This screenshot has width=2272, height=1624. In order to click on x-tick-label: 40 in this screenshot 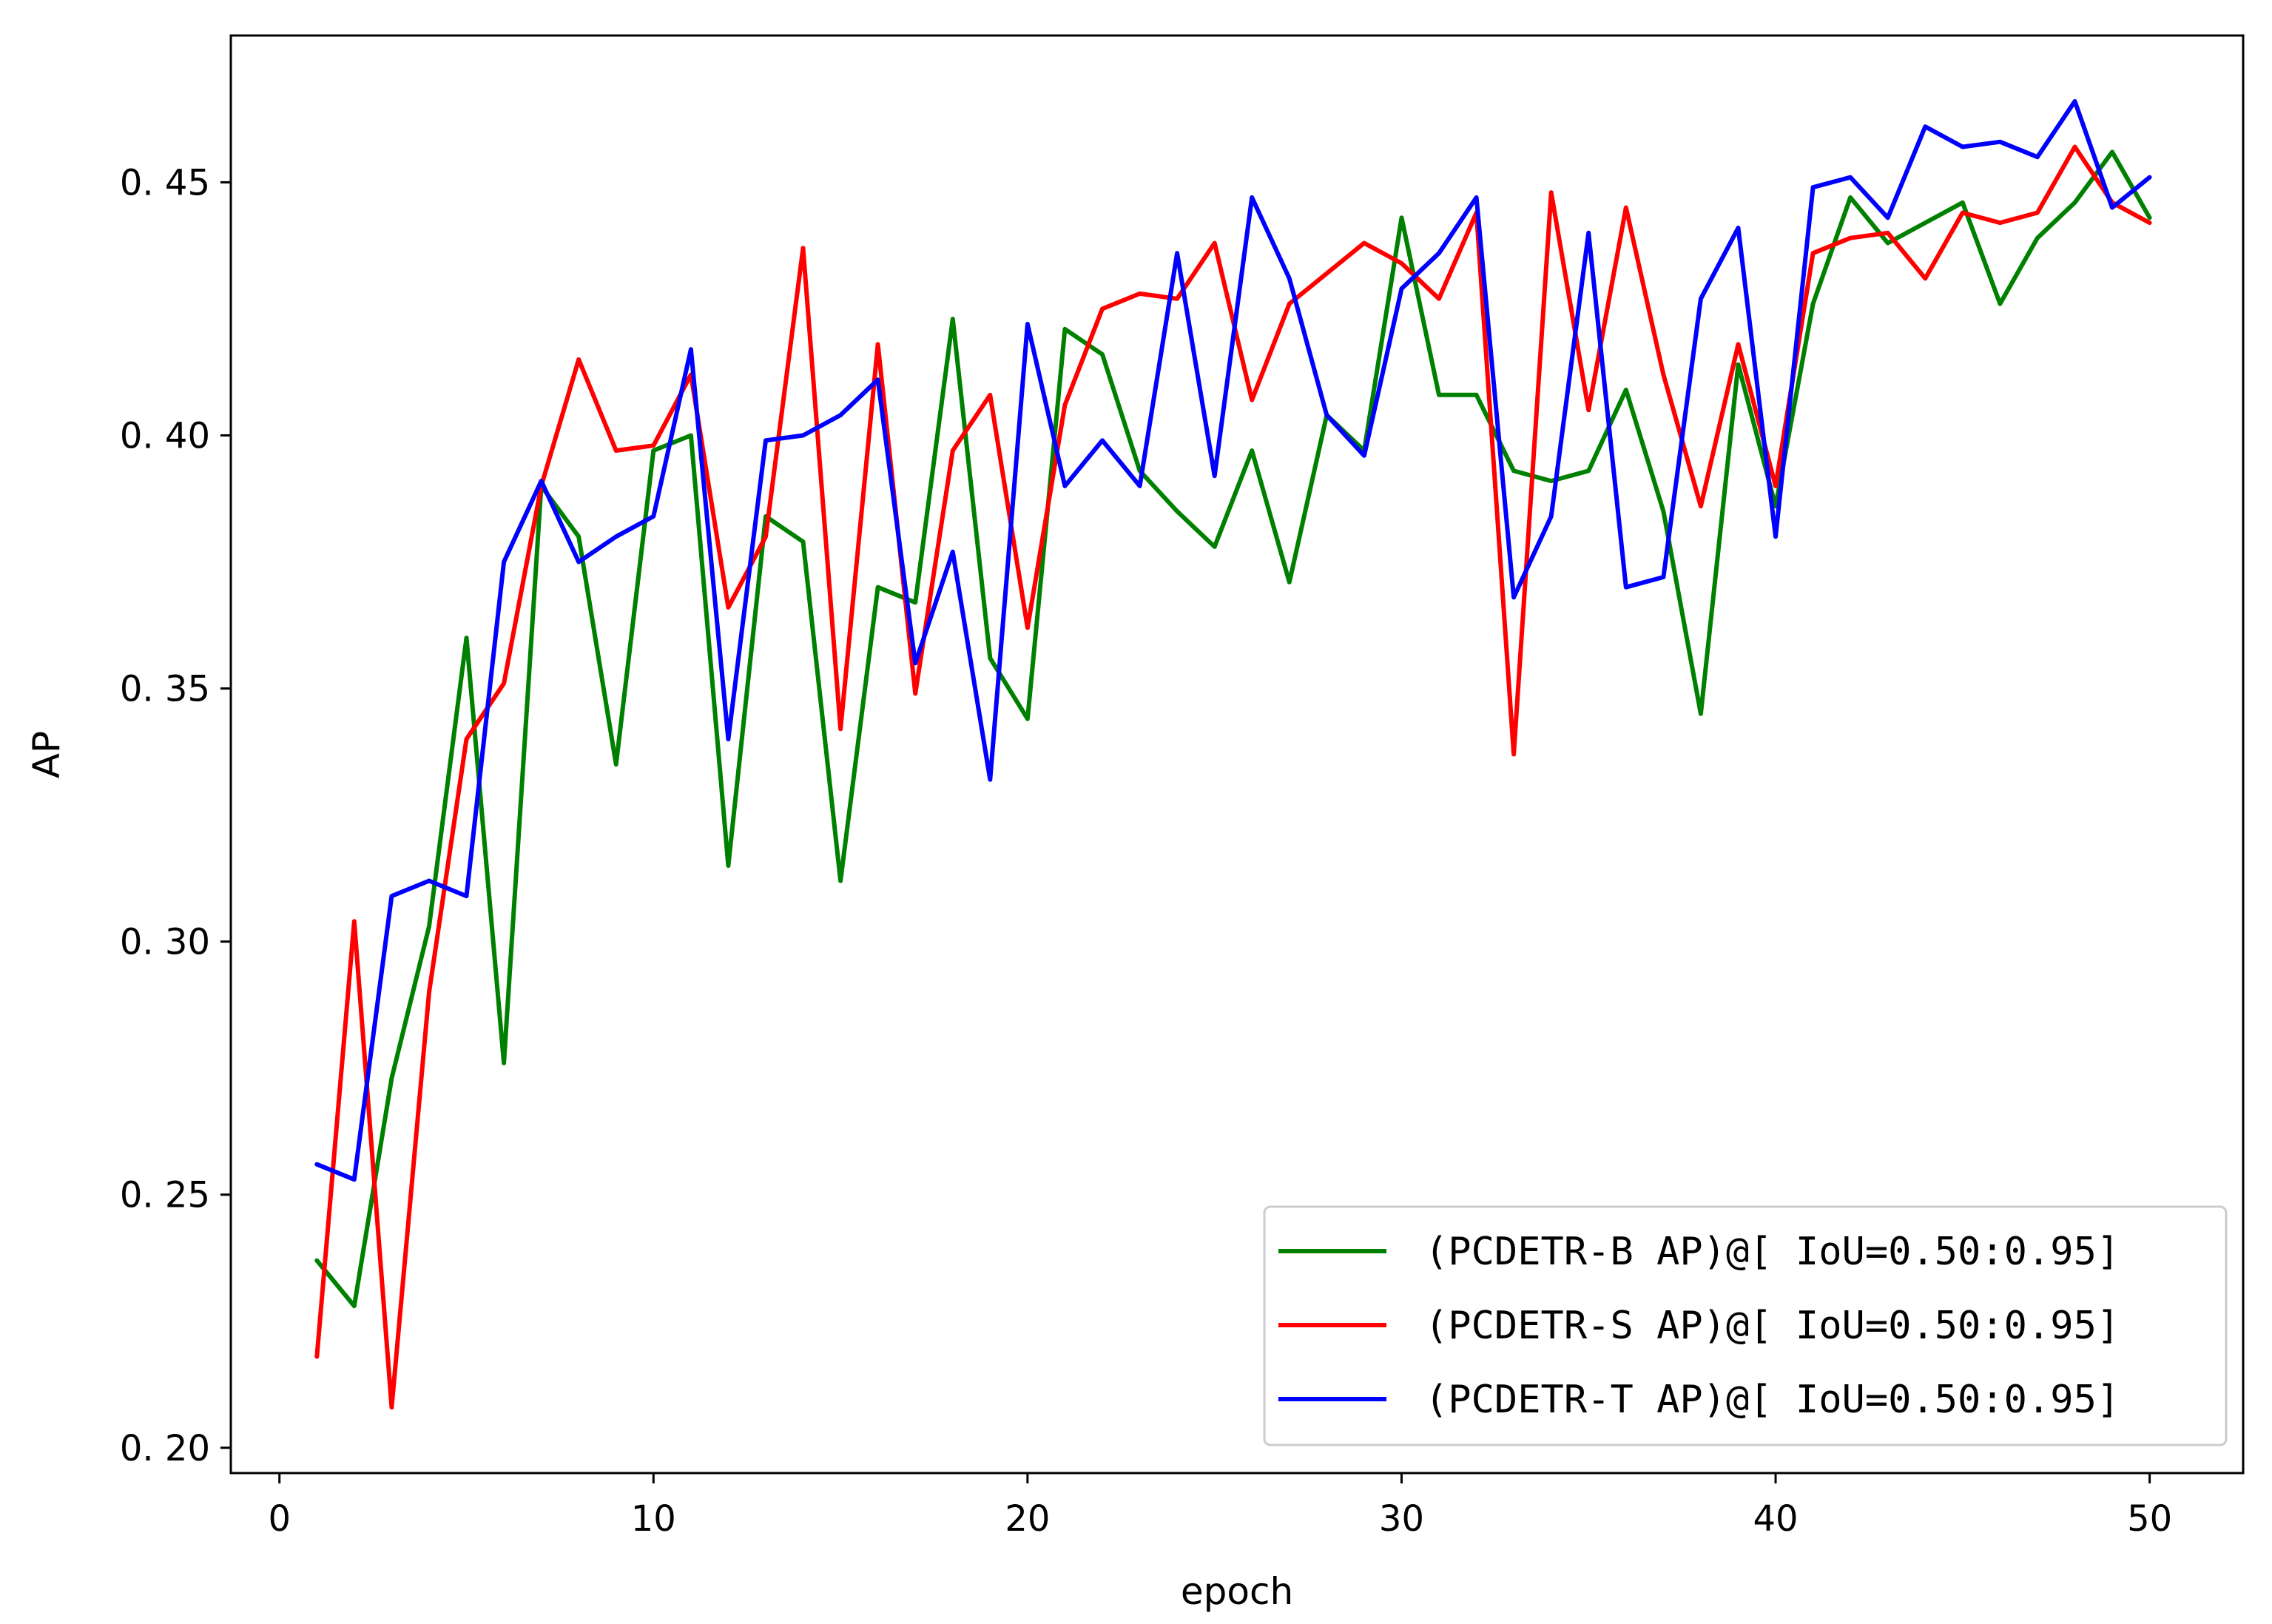, I will do `click(1775, 1519)`.